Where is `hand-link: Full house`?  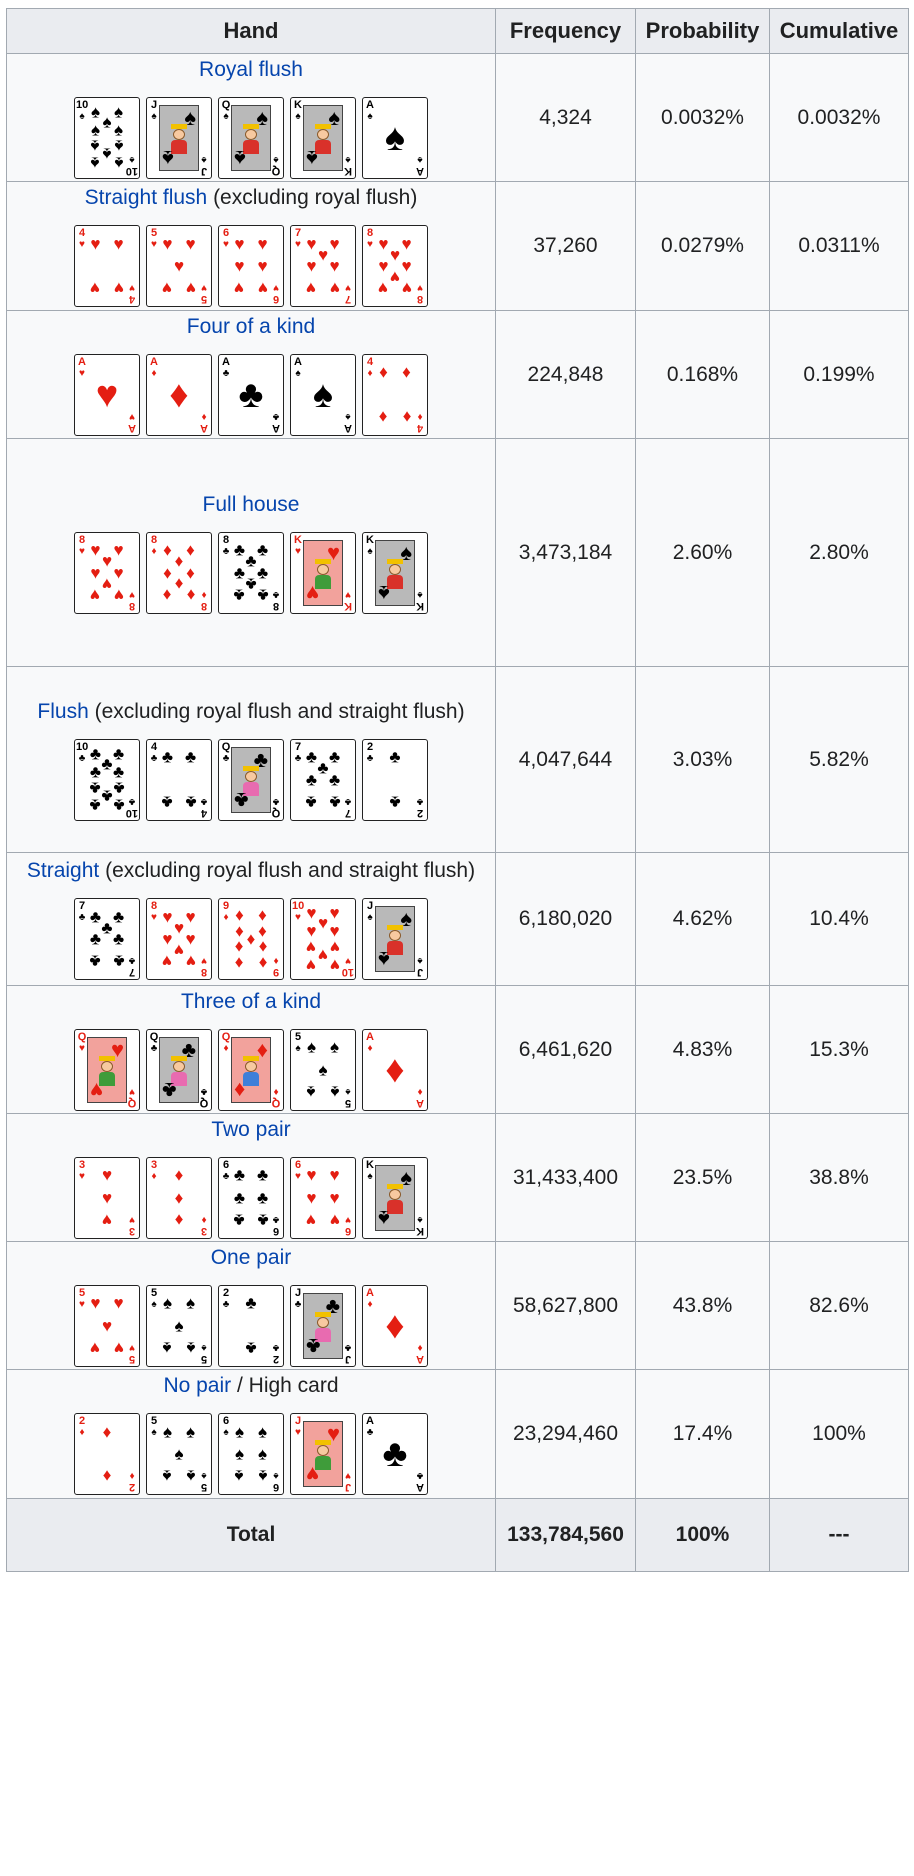 hand-link: Full house is located at coordinates (251, 504).